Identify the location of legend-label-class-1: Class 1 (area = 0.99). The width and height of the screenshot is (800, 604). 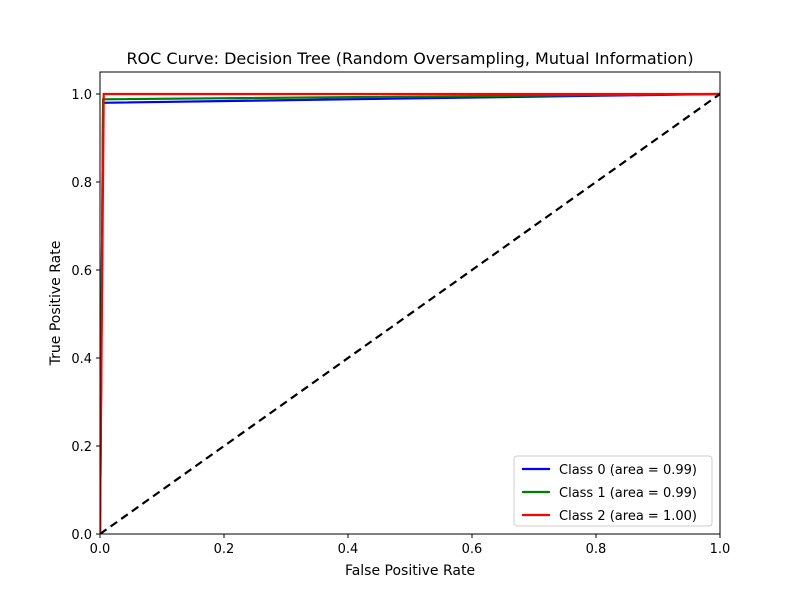
(628, 493).